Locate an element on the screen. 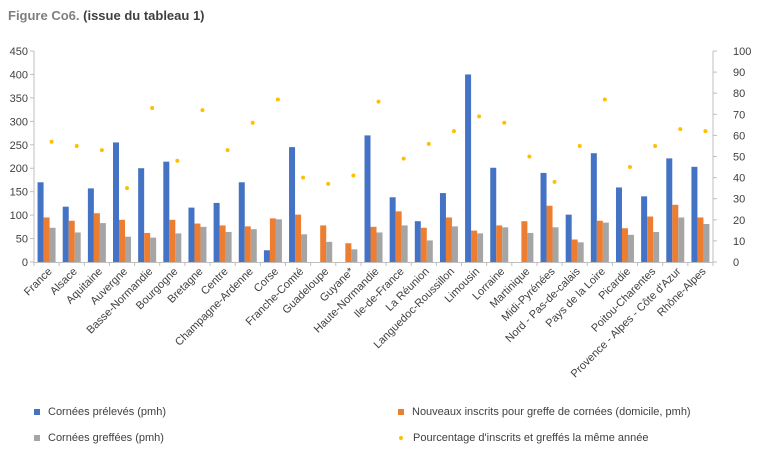  y-right-tick-label: 0 is located at coordinates (736, 263).